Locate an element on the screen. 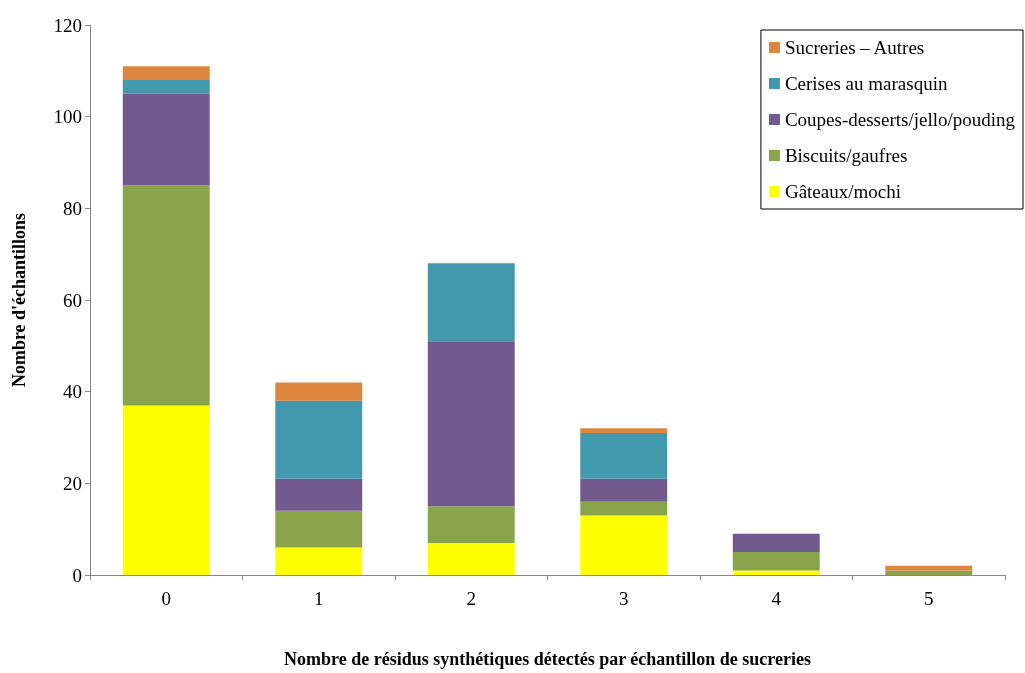  y-tick-label: 100 is located at coordinates (67, 117).